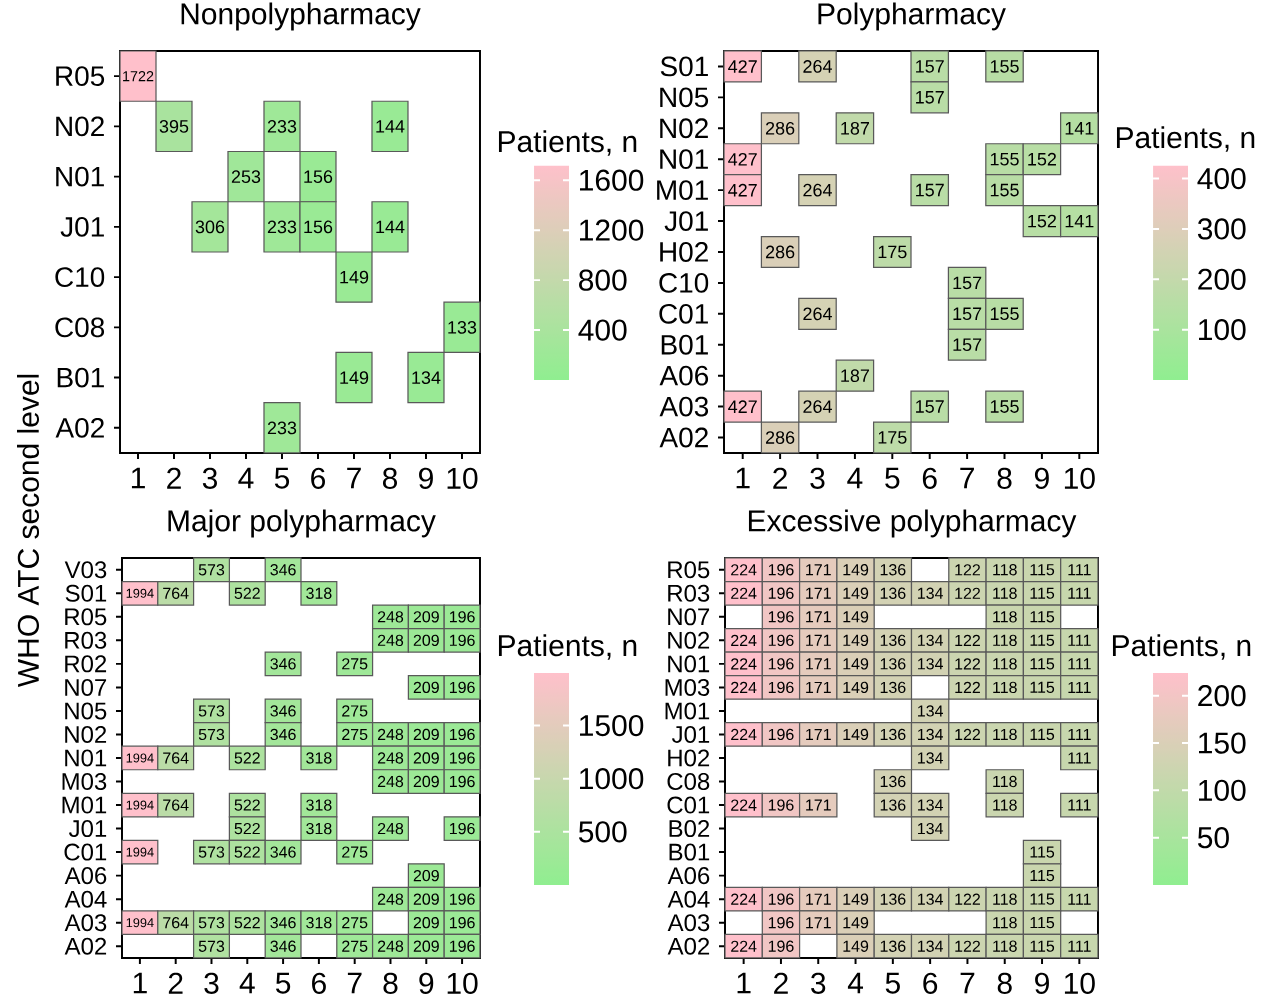  I want to click on color-bar-label: 200, so click(1222, 696).